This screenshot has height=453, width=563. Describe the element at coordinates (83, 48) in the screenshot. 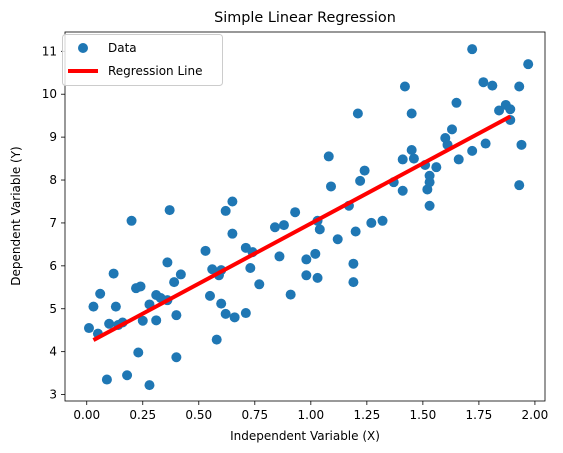

I see `legend-data-marker` at that location.